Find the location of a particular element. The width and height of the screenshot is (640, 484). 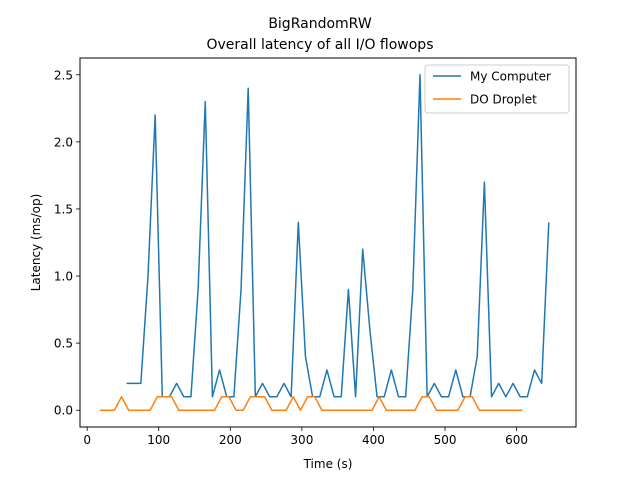

y-tick-label: 1.0 is located at coordinates (63, 277).